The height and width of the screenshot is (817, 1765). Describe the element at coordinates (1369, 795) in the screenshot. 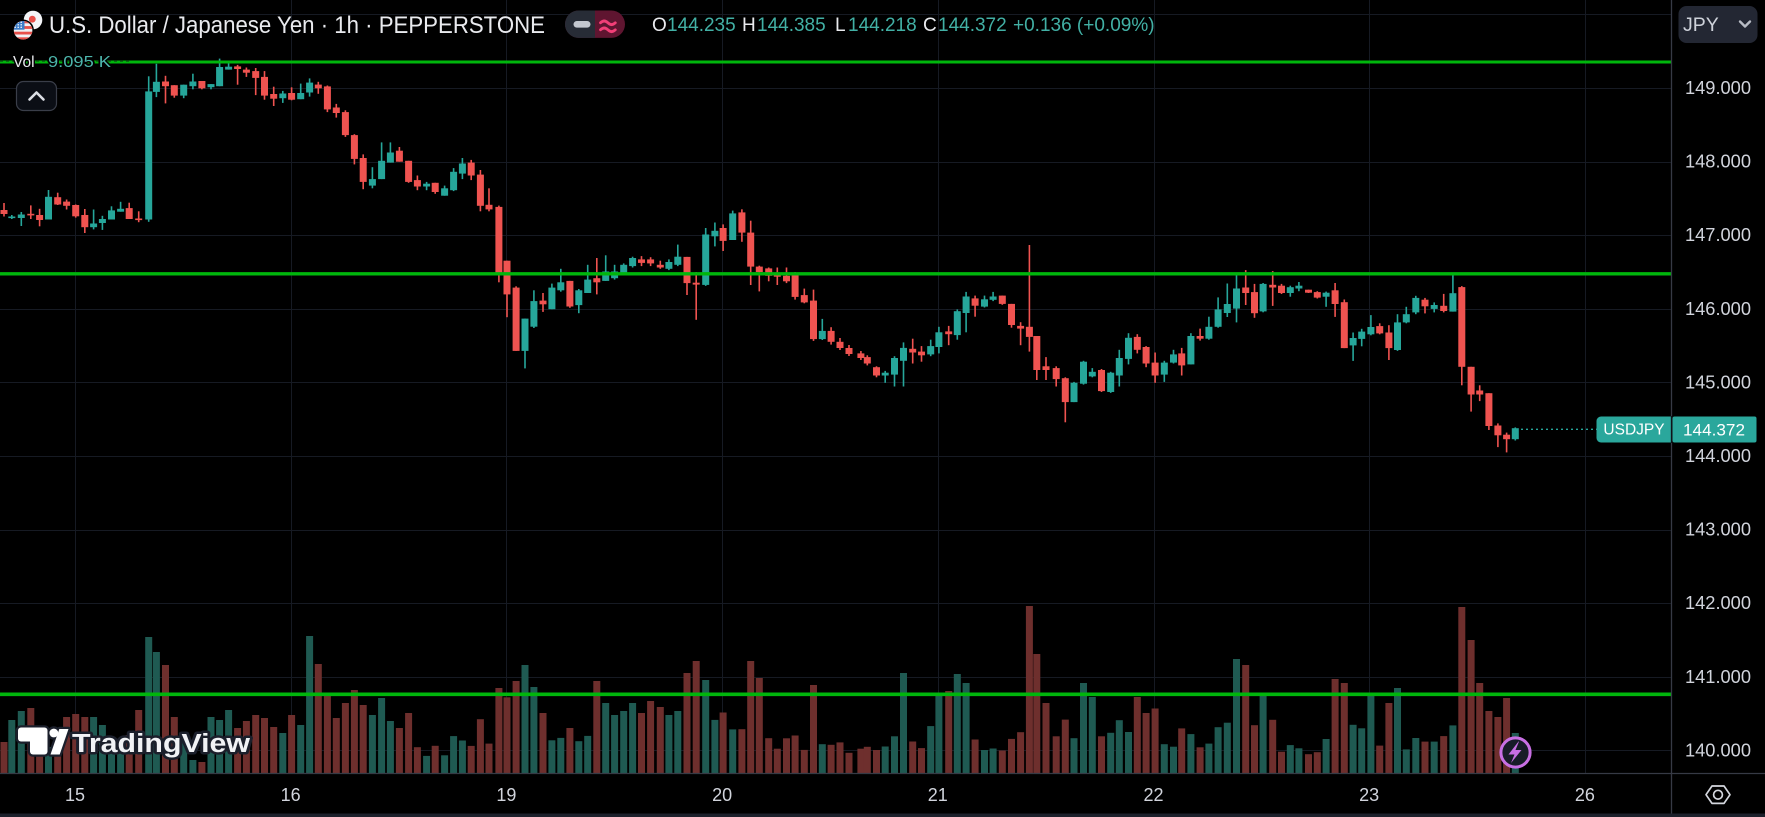

I see `svg-text: 23` at that location.